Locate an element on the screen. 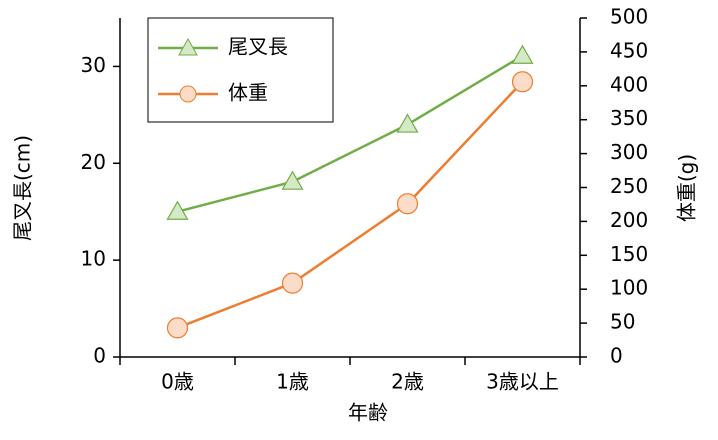 Image resolution: width=718 pixels, height=440 pixels. x-tick-label: 3歳以上 is located at coordinates (522, 382).